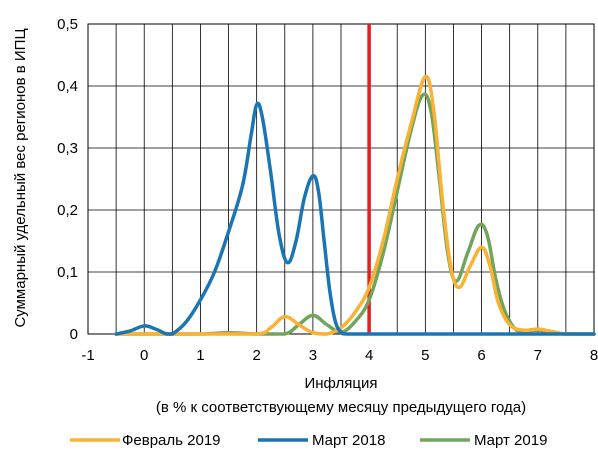  What do you see at coordinates (87, 355) in the screenshot?
I see `x-tick-label: -1` at bounding box center [87, 355].